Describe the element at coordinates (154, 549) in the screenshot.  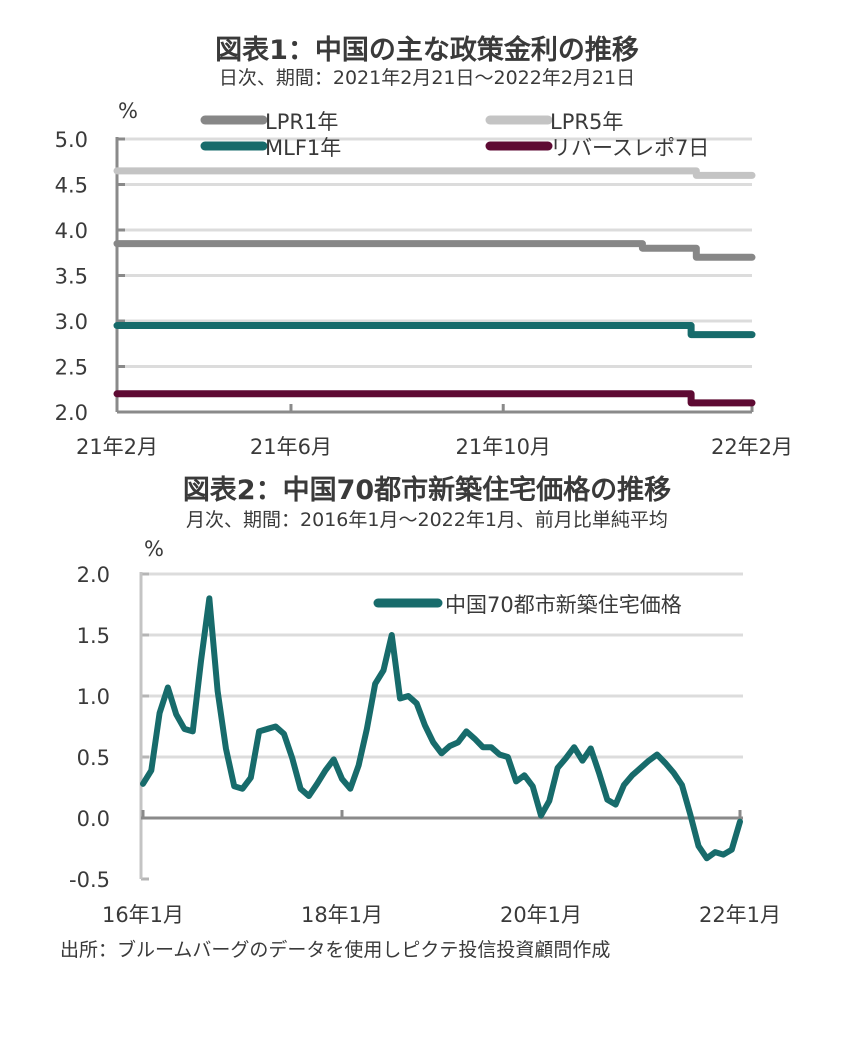
I see `chart2-ylabel: %` at that location.